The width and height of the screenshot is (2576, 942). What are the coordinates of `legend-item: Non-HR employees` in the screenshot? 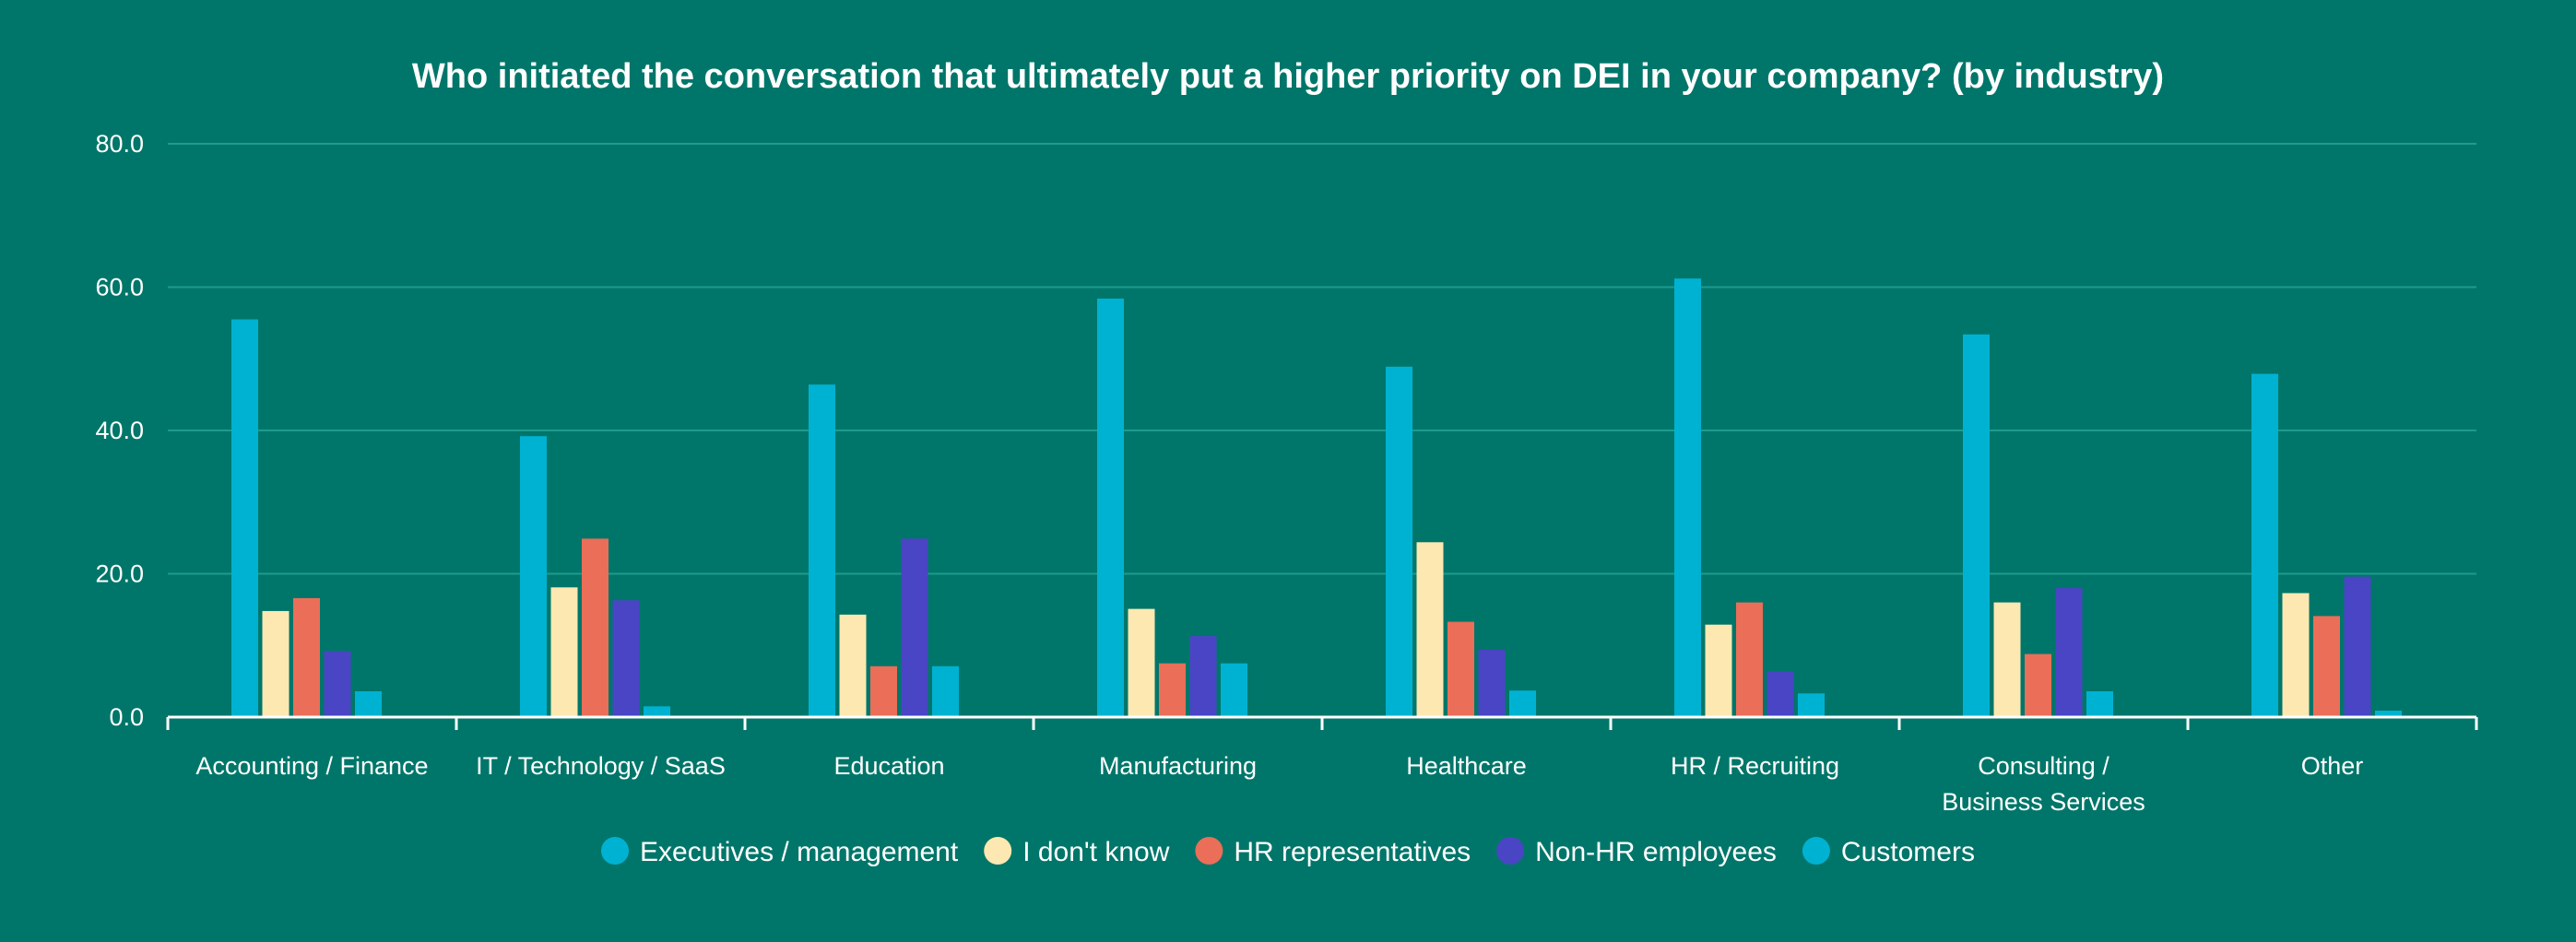 It's located at (1636, 852).